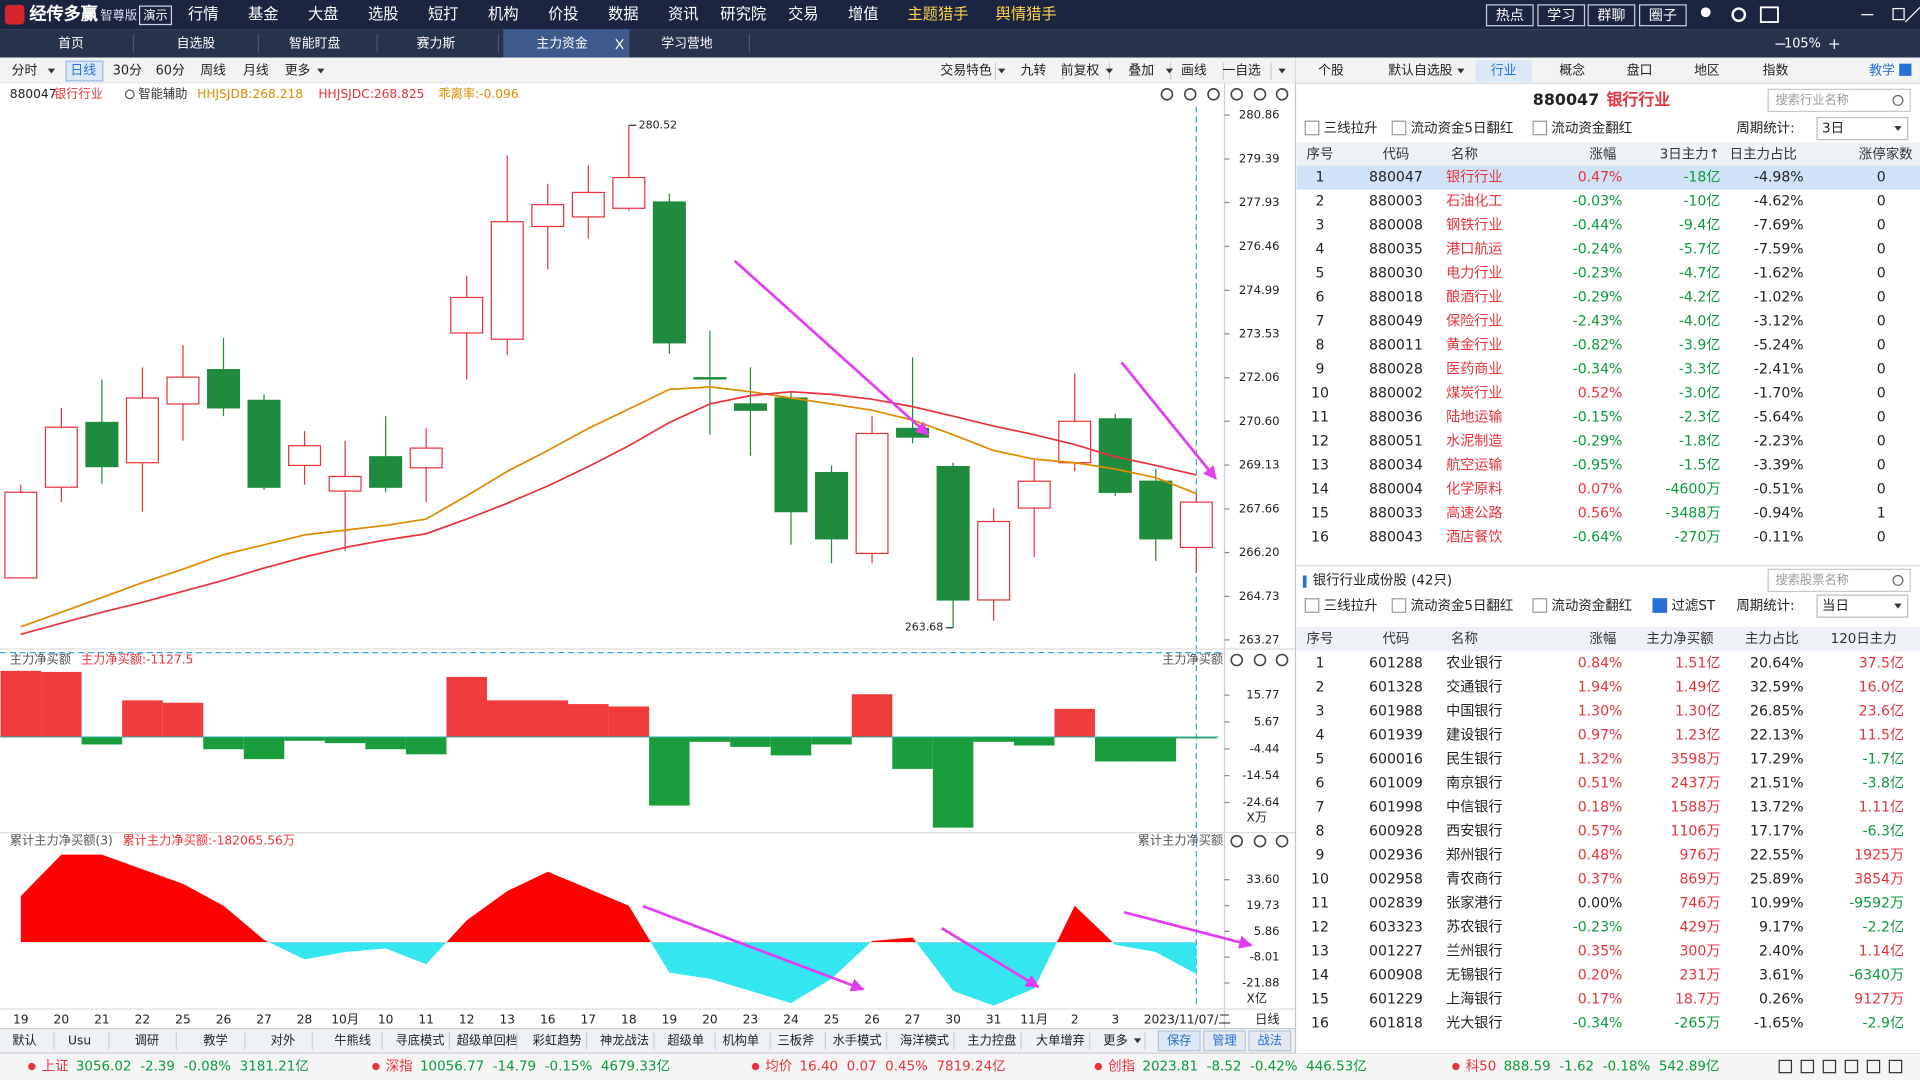 The width and height of the screenshot is (1920, 1080). I want to click on table-cell: -3.3亿, so click(1700, 370).